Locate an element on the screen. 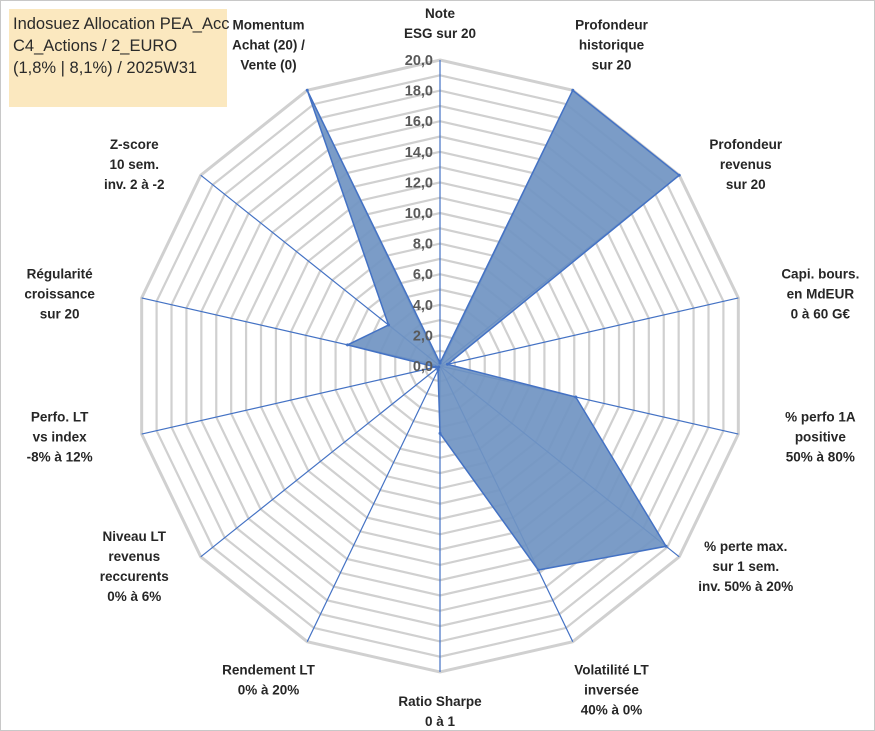  tick-label: 18,0 is located at coordinates (419, 92).